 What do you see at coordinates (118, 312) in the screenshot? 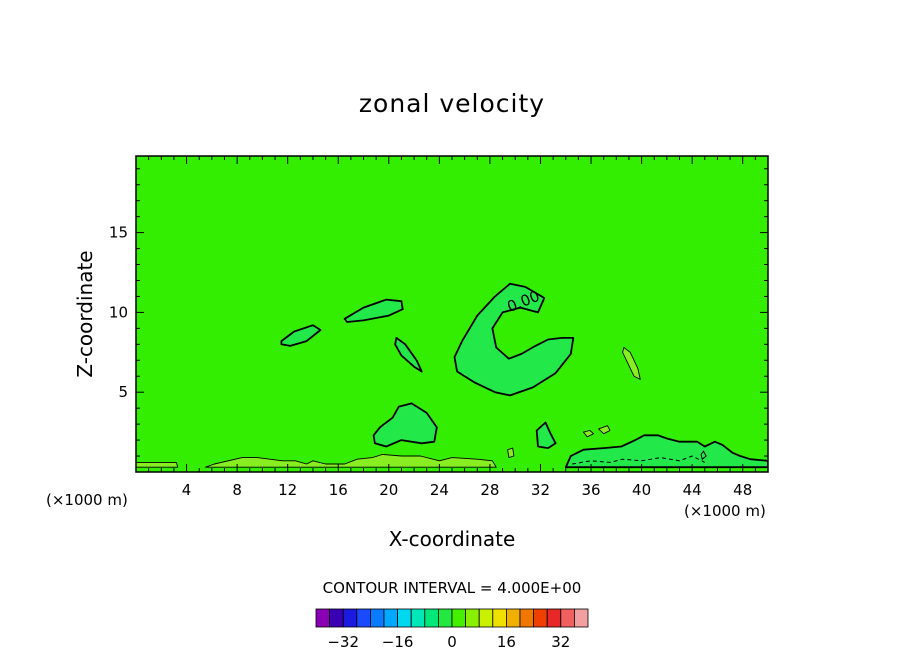
I see `y-tick-label: 10` at bounding box center [118, 312].